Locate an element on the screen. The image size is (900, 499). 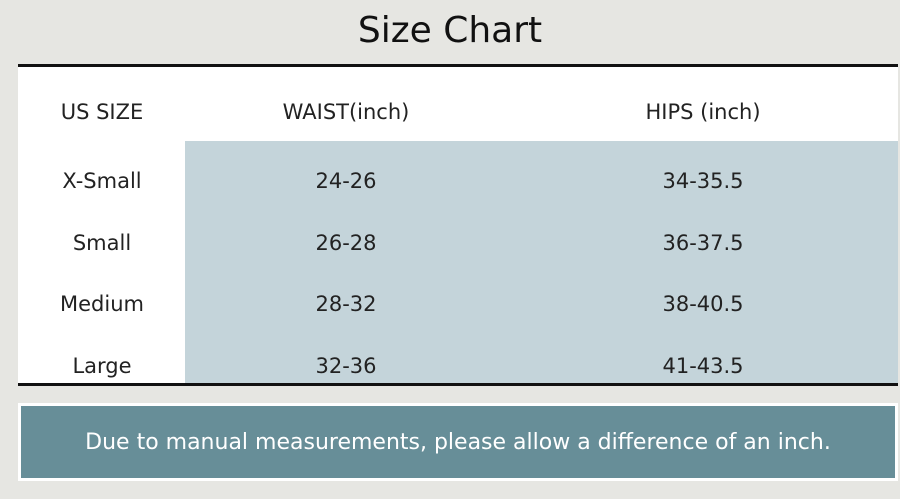
cell: Small is located at coordinates (102, 242).